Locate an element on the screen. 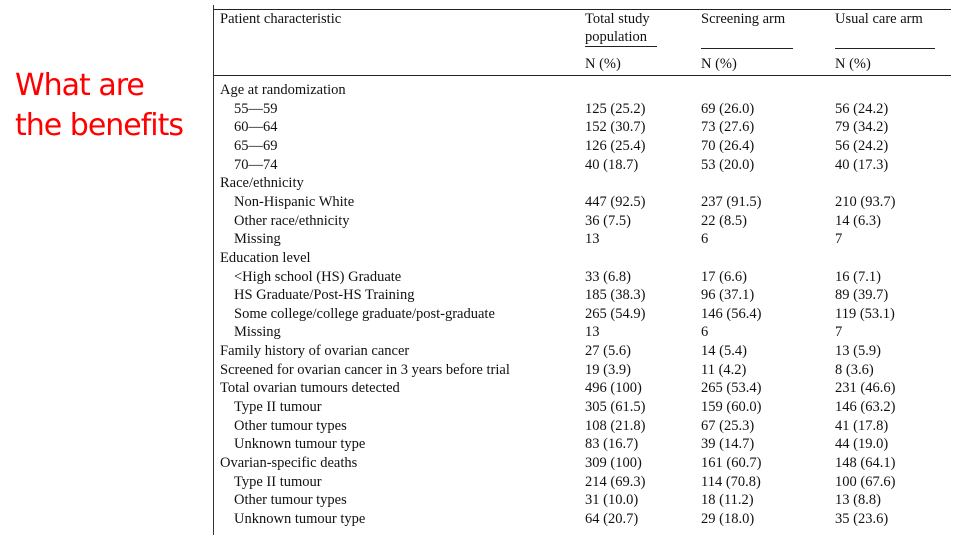 This screenshot has width=960, height=540. row-label: Age at randomization is located at coordinates (283, 90).